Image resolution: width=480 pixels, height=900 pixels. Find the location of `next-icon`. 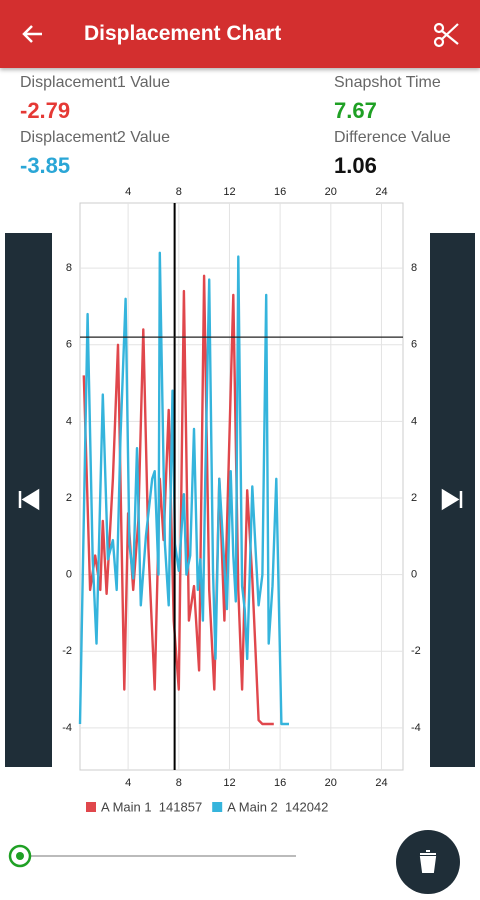

next-icon is located at coordinates (452, 499).